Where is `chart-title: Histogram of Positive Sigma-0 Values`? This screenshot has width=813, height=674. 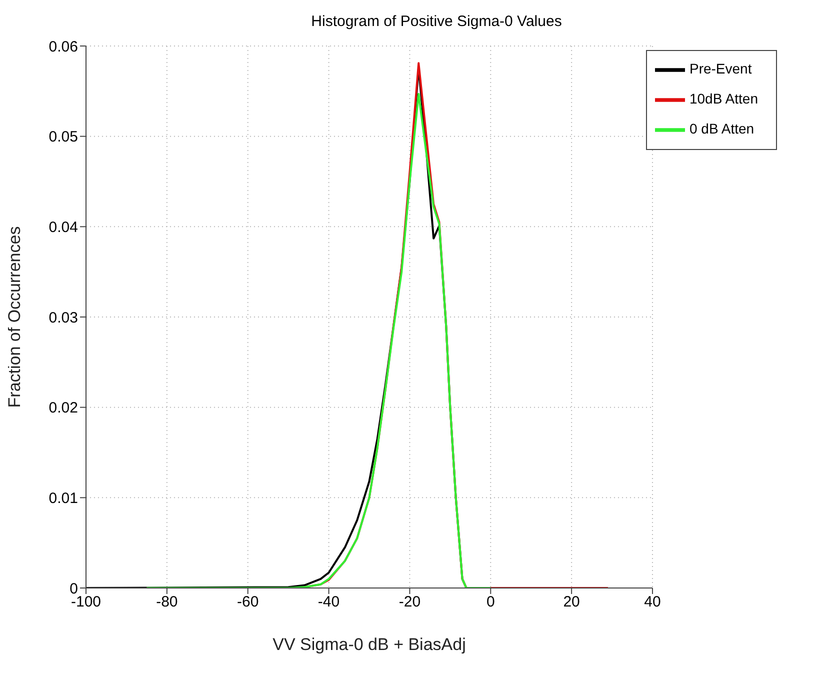
chart-title: Histogram of Positive Sigma-0 Values is located at coordinates (436, 22).